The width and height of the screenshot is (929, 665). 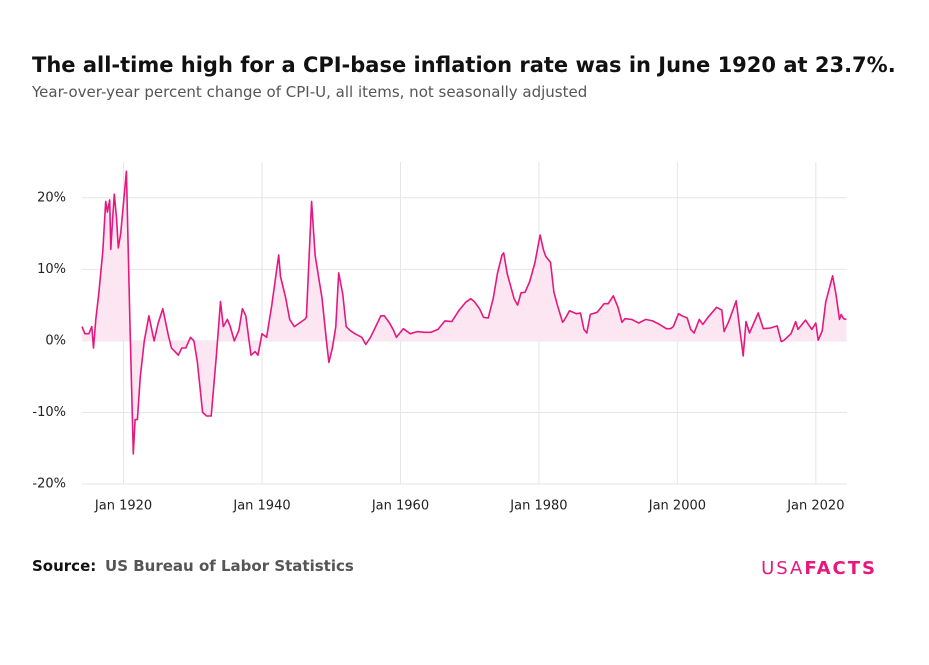 What do you see at coordinates (51, 197) in the screenshot?
I see `y-tick-label: 20%` at bounding box center [51, 197].